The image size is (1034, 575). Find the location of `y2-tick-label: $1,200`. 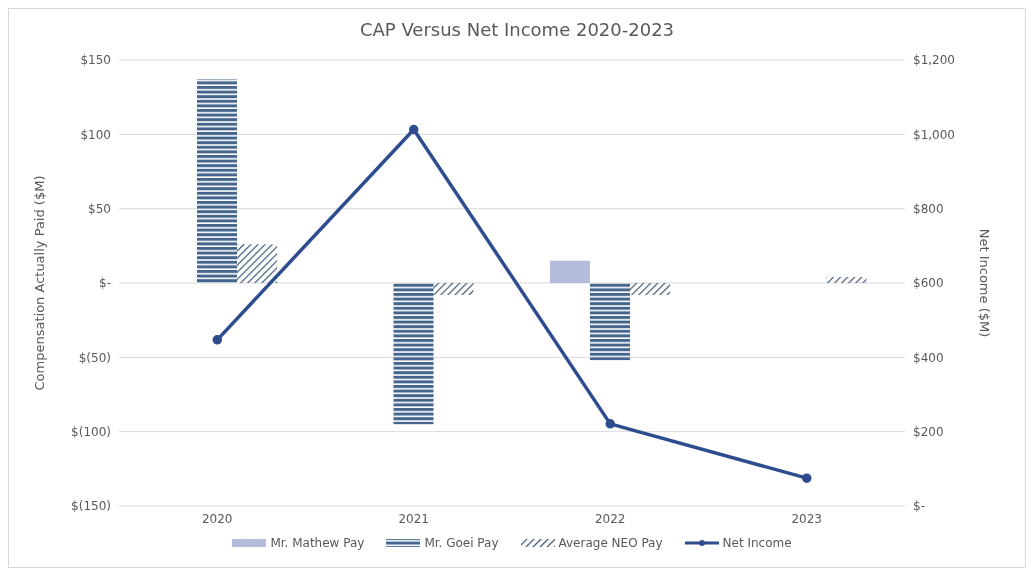

y2-tick-label: $1,200 is located at coordinates (934, 60).